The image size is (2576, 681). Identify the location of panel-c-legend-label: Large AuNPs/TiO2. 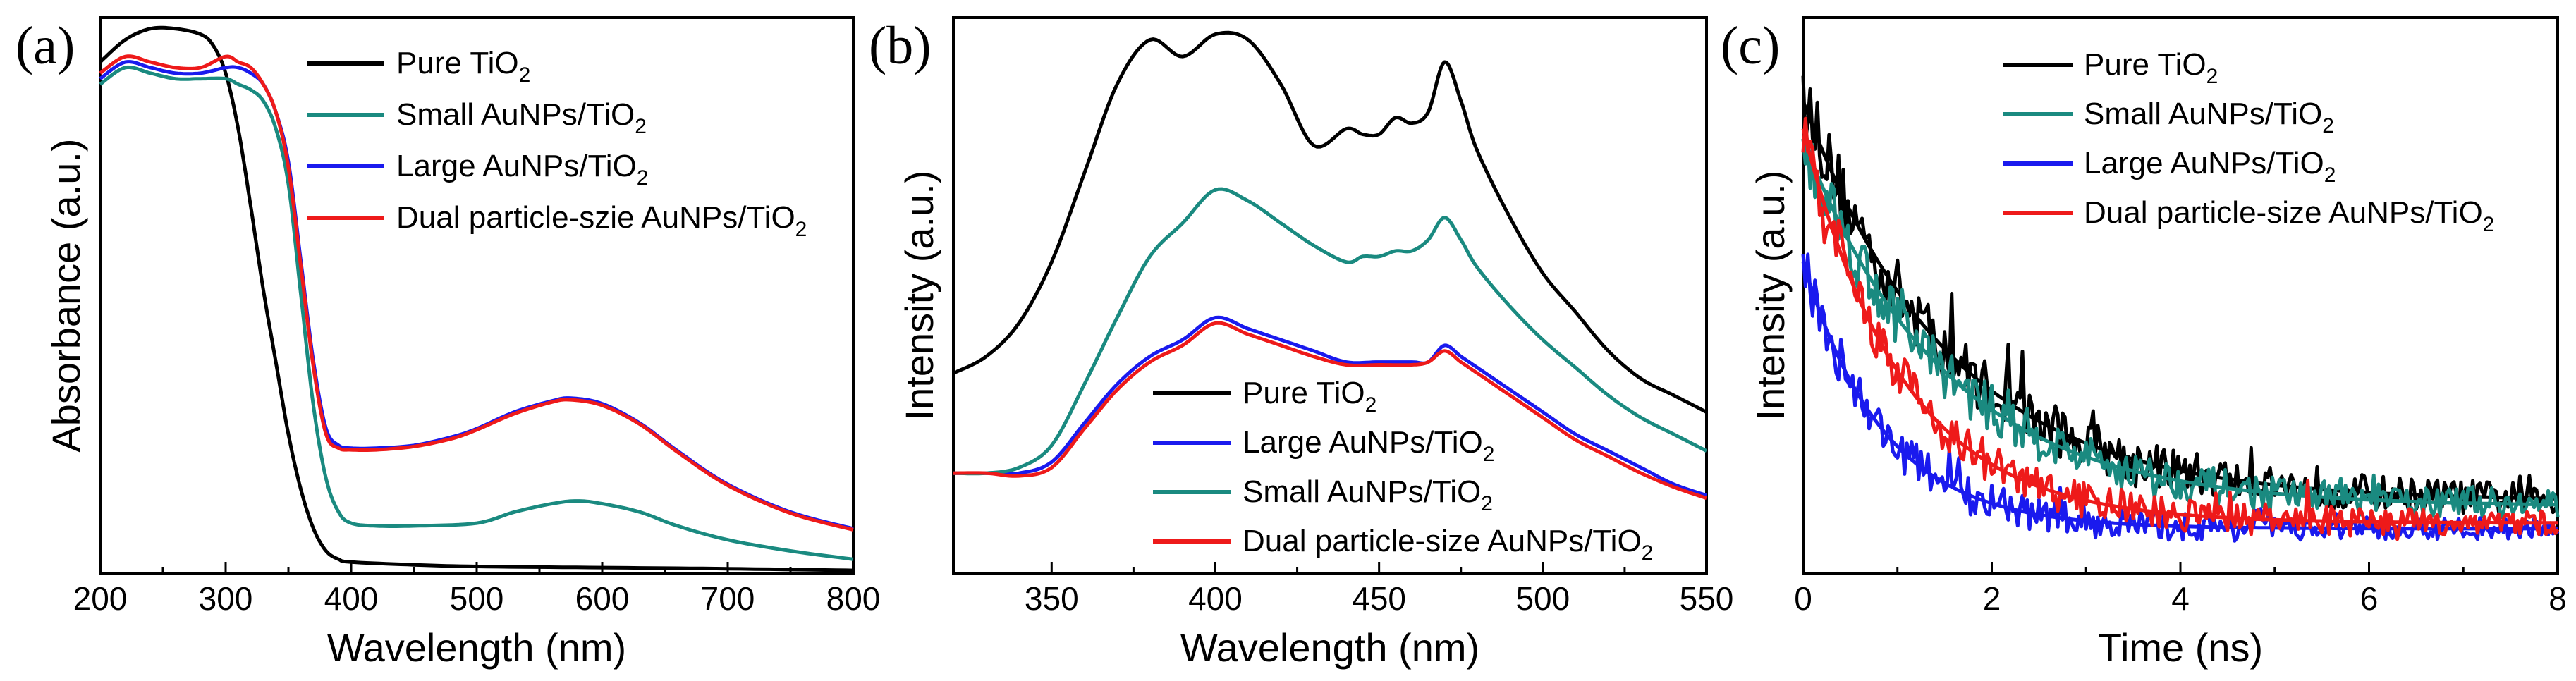
(2210, 166).